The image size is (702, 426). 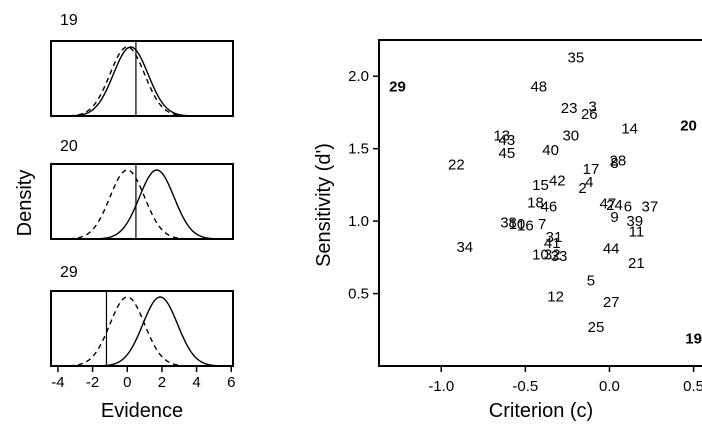 I want to click on density-panel-29: 29, so click(x=142, y=315).